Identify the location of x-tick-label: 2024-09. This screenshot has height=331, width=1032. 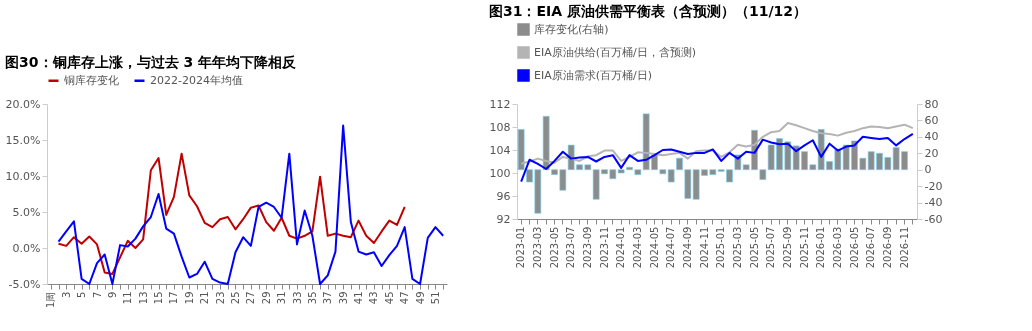
(687, 247).